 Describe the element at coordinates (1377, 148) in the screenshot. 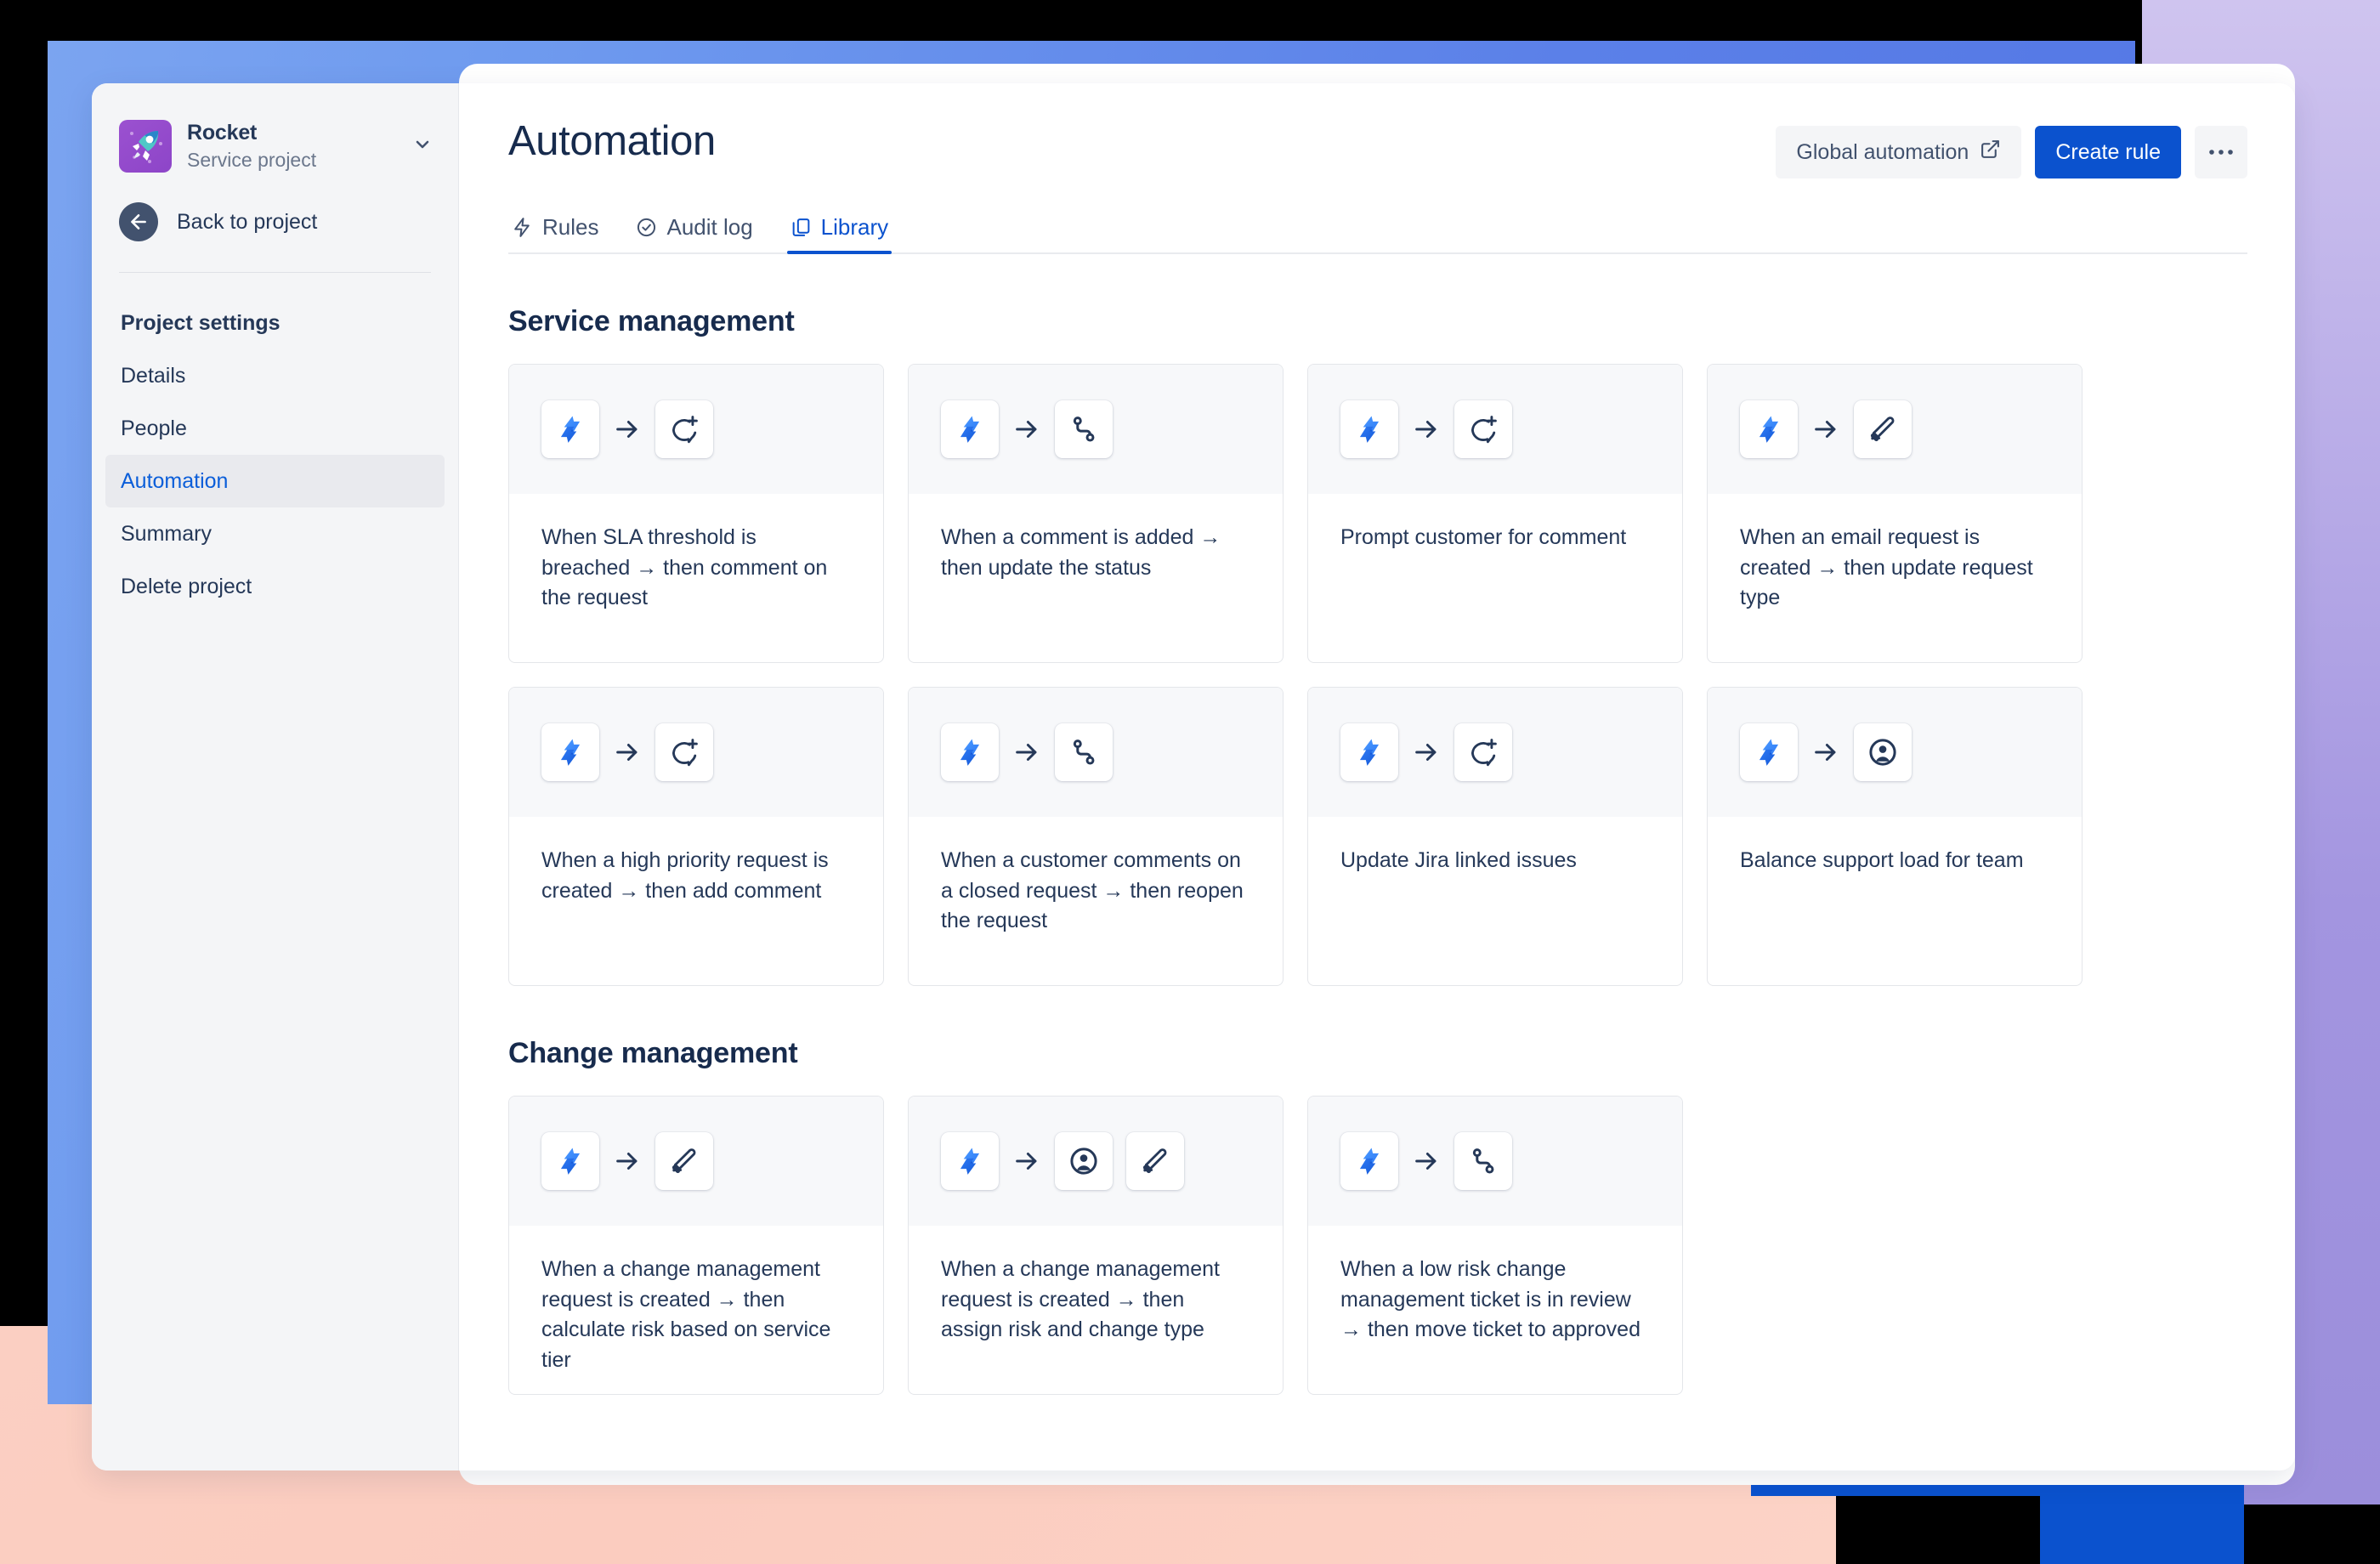

I see `page-header: Automation Global automation Create rule` at that location.